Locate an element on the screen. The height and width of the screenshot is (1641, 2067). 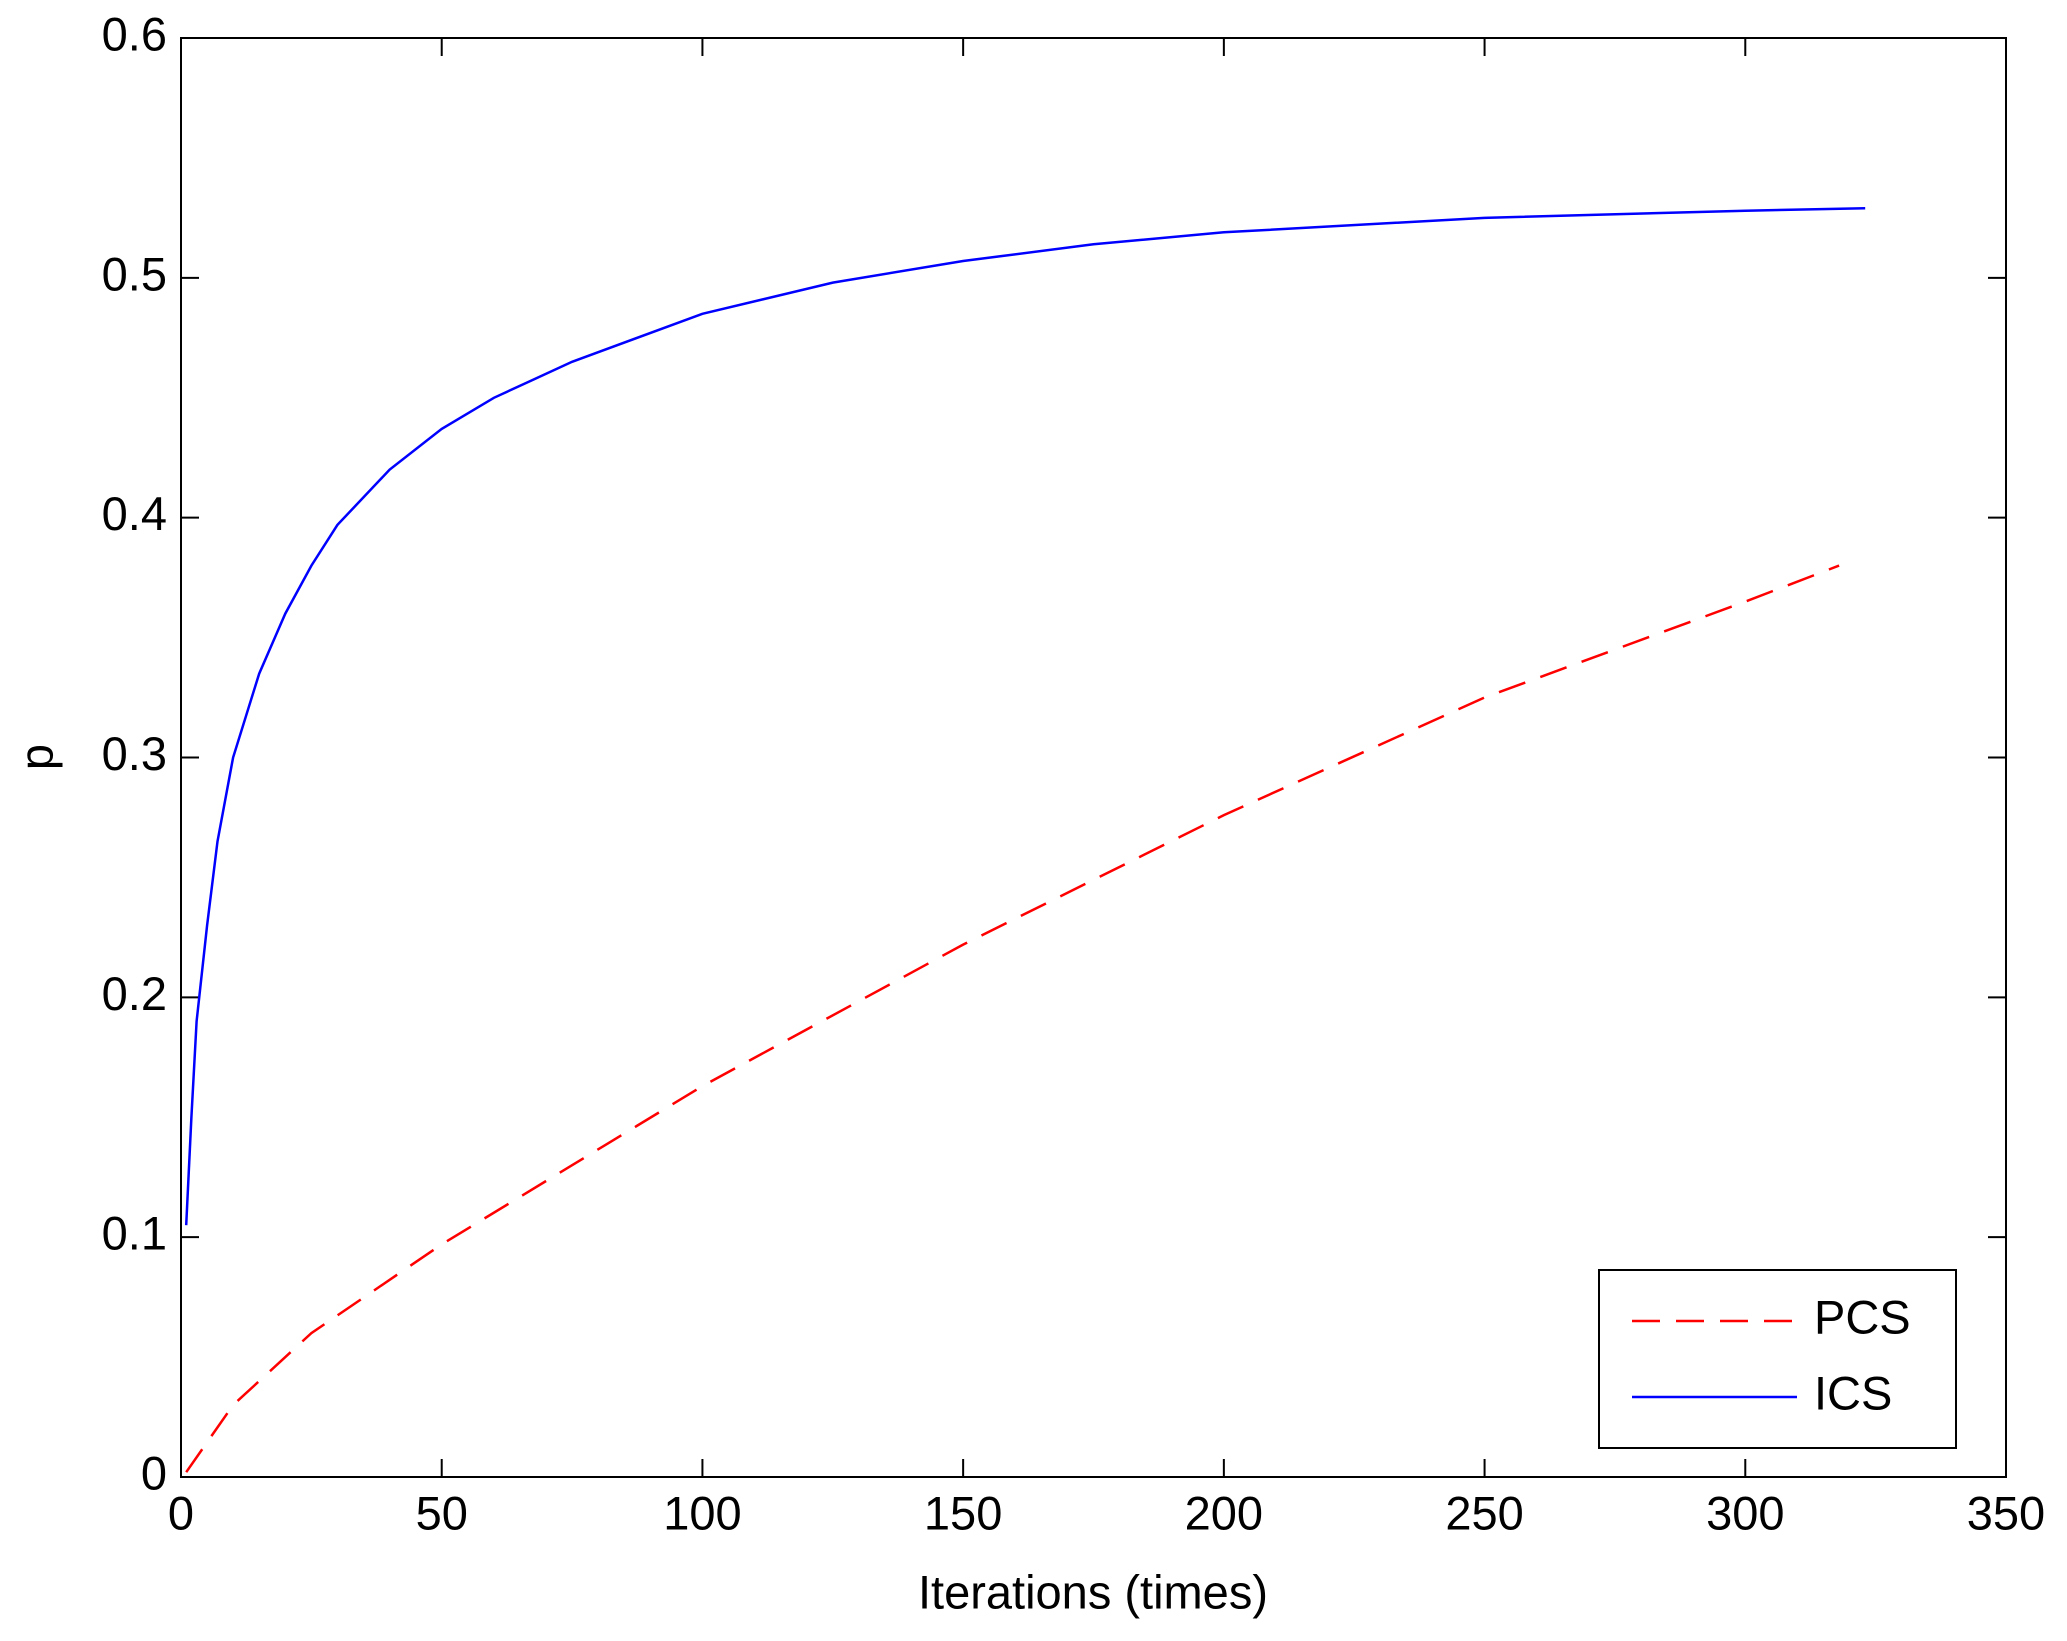
legend-label: ICS is located at coordinates (1853, 1392).